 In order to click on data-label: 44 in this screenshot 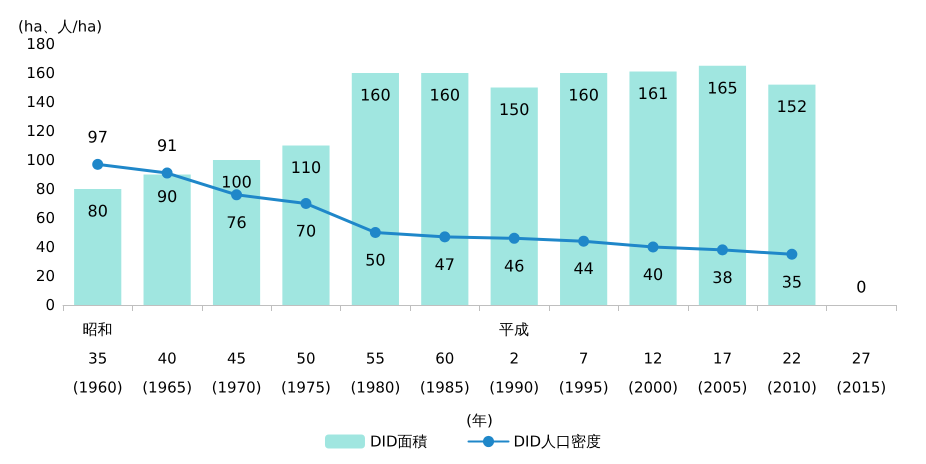, I will do `click(583, 268)`.